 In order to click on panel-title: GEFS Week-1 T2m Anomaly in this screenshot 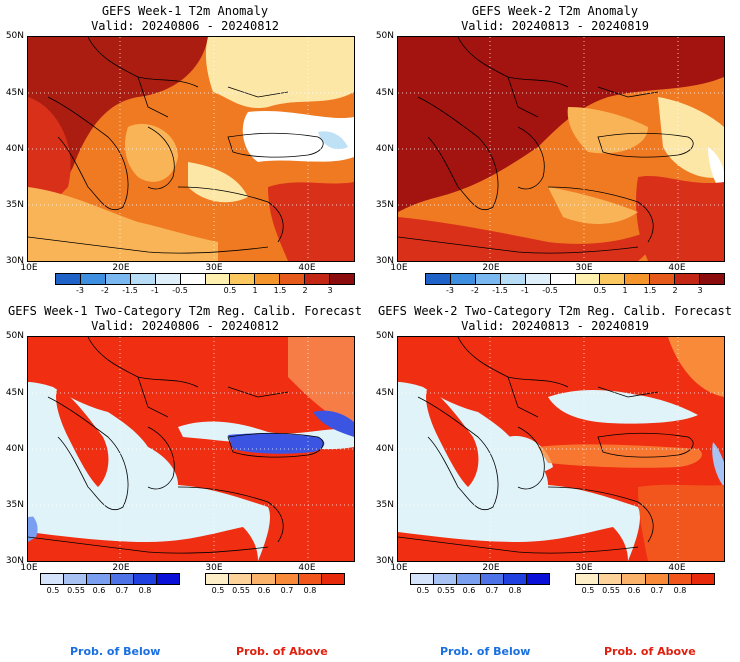, I will do `click(185, 11)`.